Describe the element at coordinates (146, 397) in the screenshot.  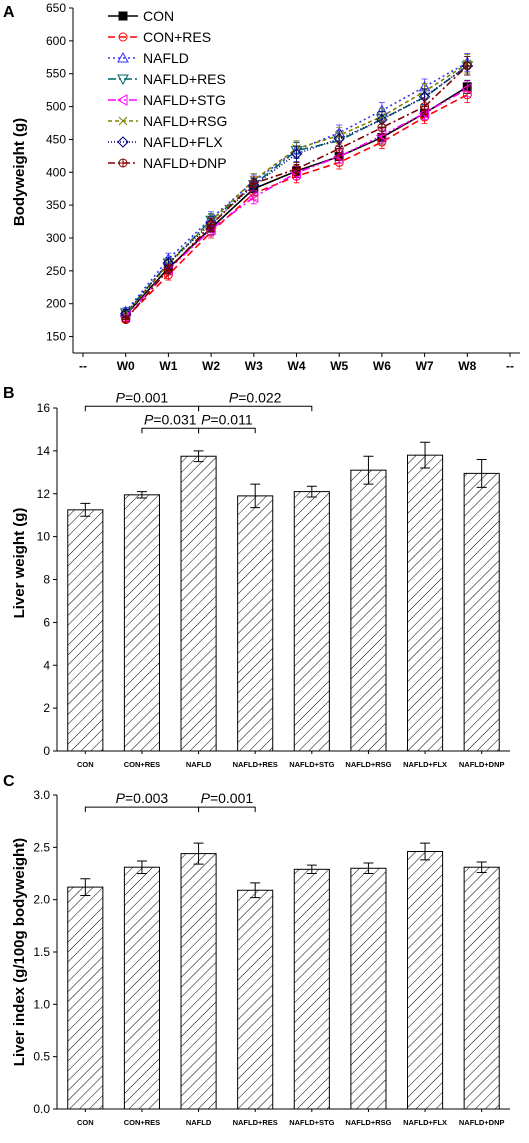
I see `p-value: =0.001` at that location.